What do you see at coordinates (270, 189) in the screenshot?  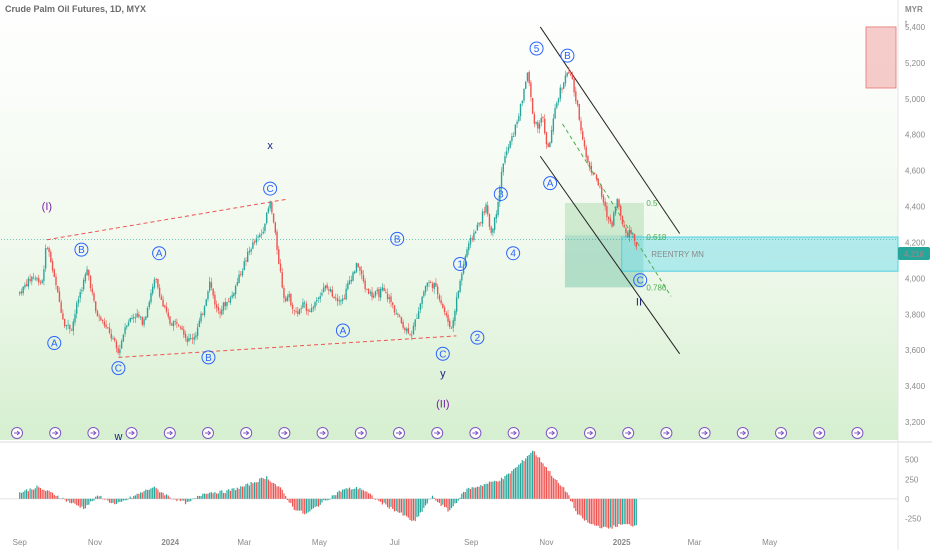 I see `wave-circle-label: C` at bounding box center [270, 189].